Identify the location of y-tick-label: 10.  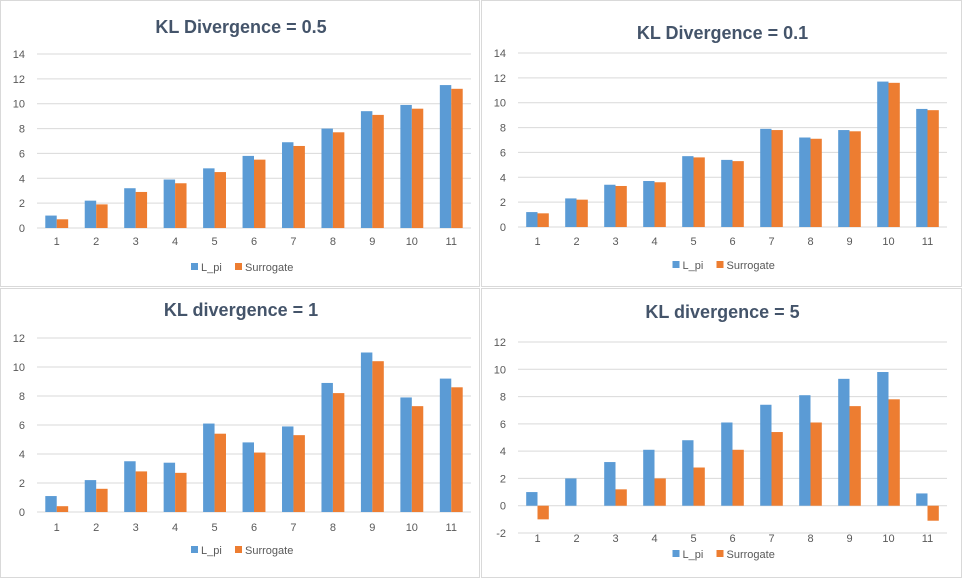
(19, 368).